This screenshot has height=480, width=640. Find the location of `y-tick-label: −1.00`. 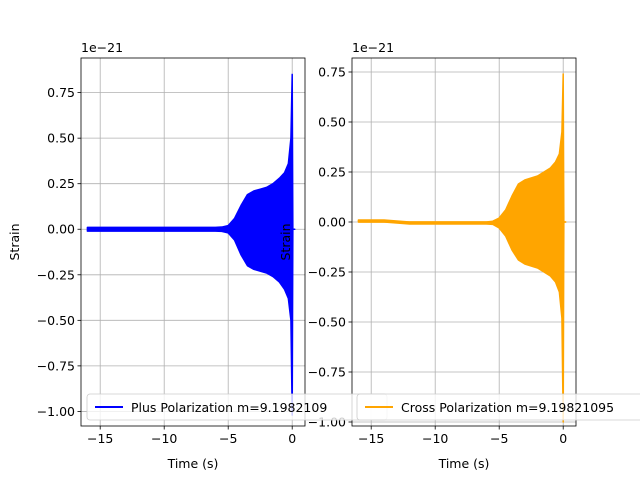

y-tick-label: −1.00 is located at coordinates (56, 411).